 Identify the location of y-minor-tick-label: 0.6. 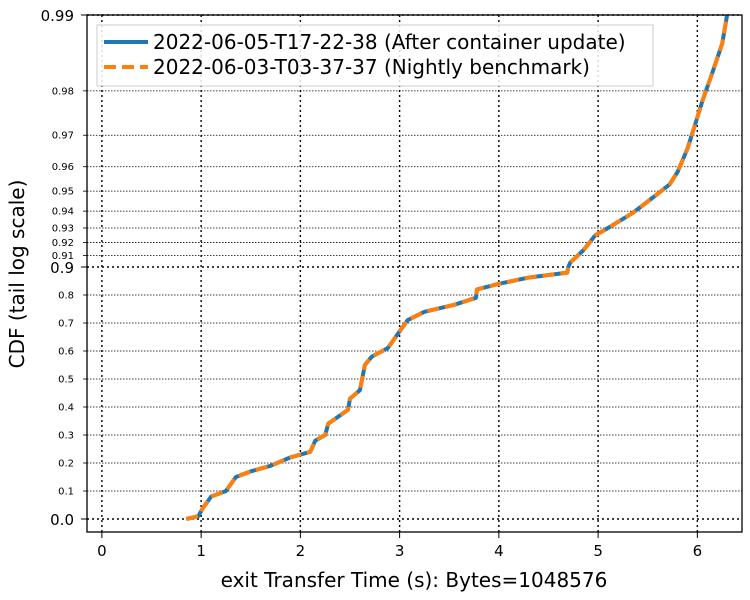
(66, 352).